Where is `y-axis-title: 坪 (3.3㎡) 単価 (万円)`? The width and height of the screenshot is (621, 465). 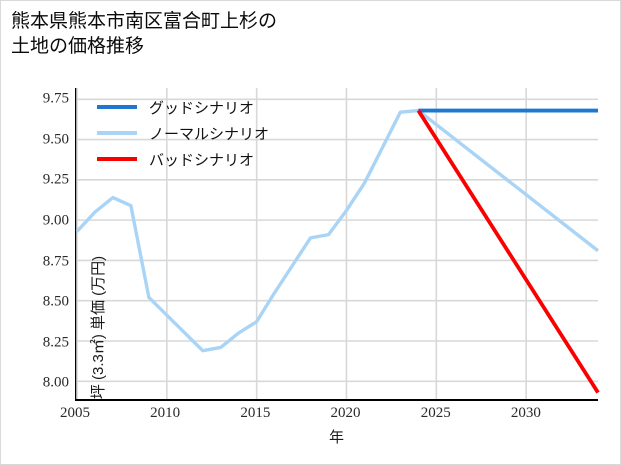
y-axis-title: 坪 (3.3㎡) 単価 (万円) is located at coordinates (98, 327).